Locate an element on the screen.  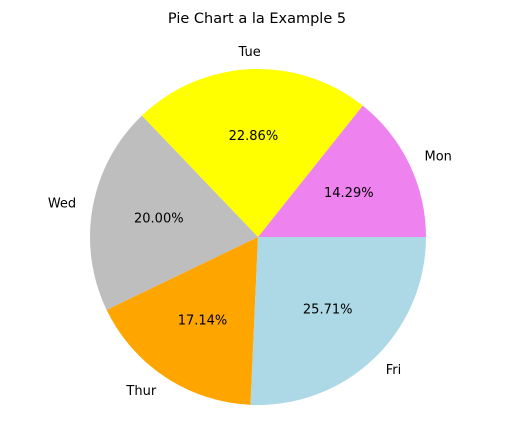
slice-label-tue: Tue is located at coordinates (248, 52).